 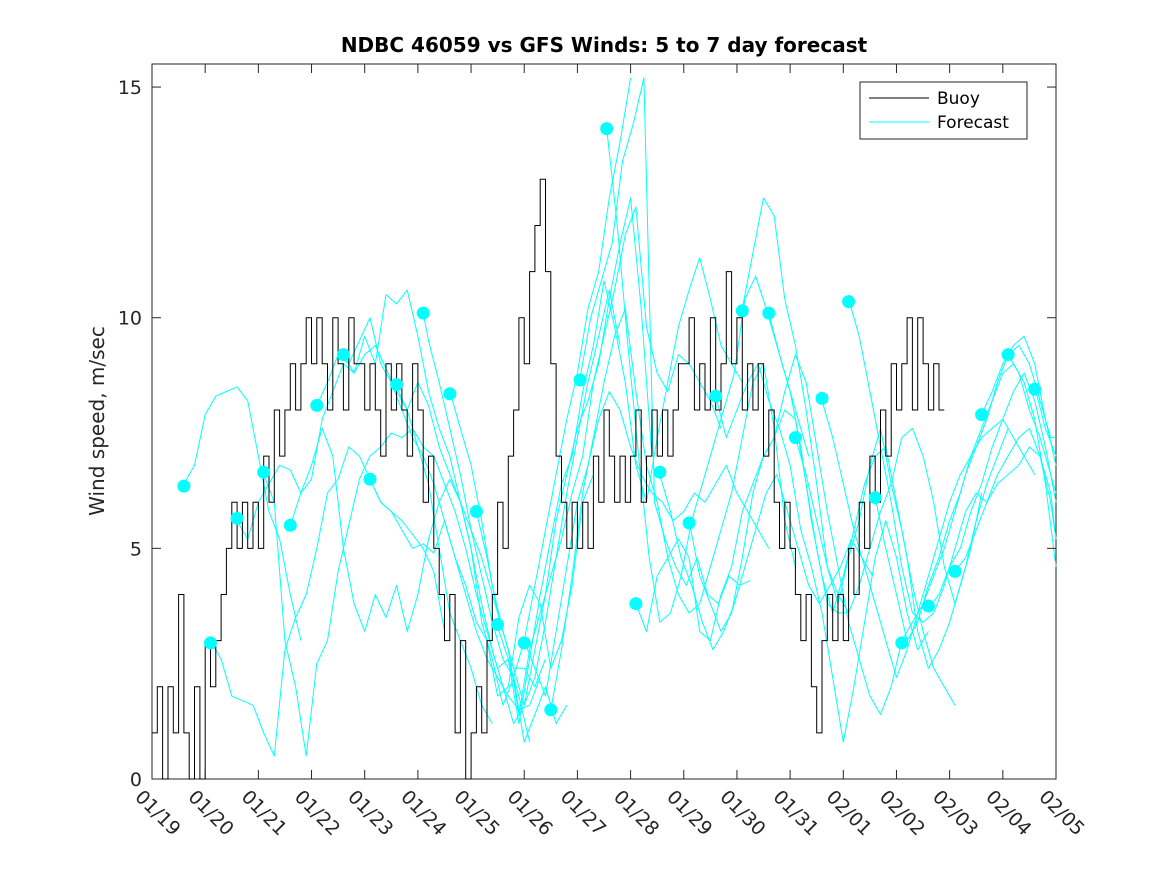 I want to click on legend-forecast-label: Forecast, so click(x=973, y=123).